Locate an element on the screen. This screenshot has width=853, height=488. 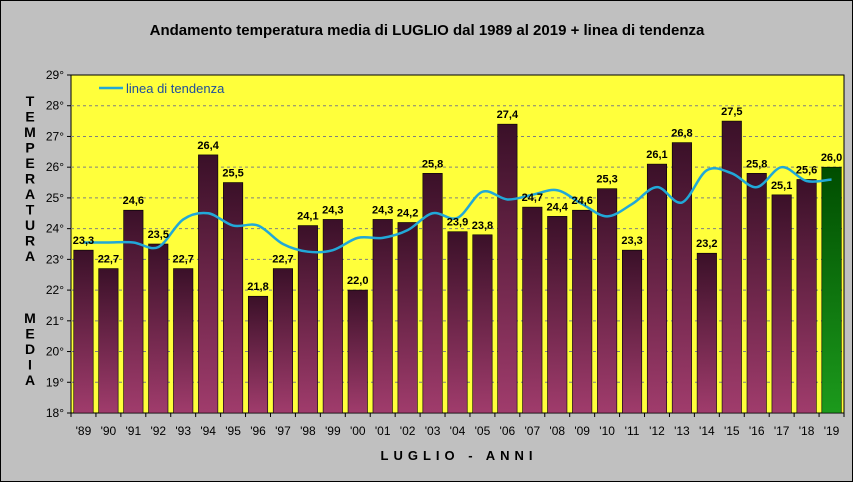
y-axis-title-letter: R is located at coordinates (30, 179).